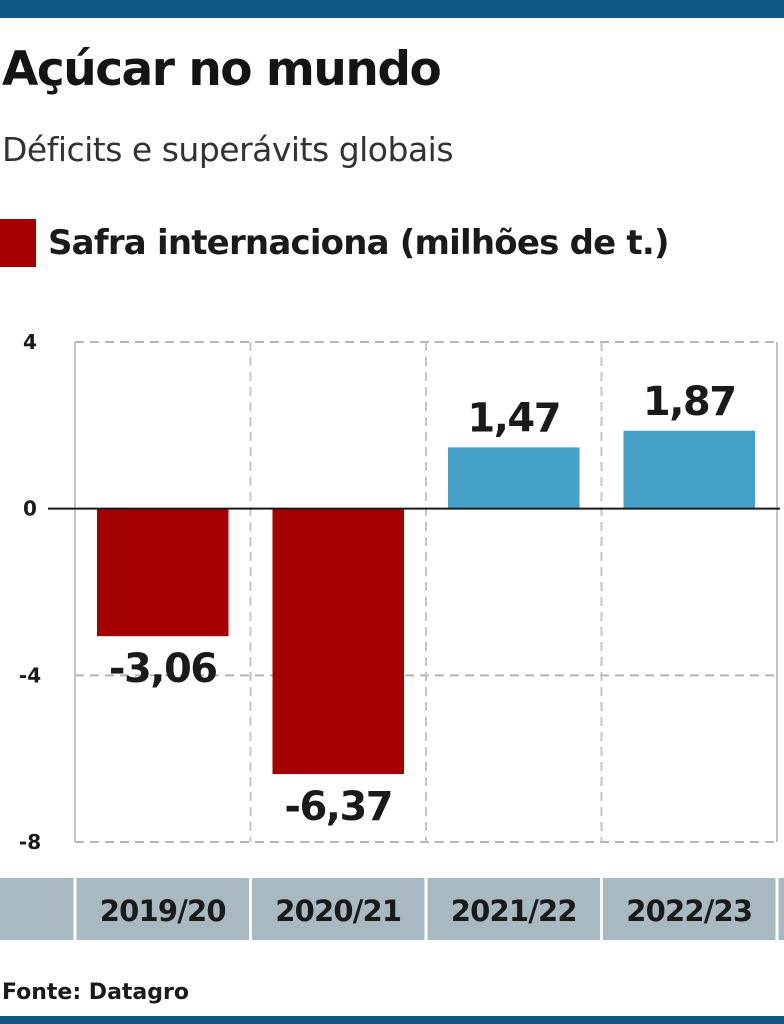 Image resolution: width=784 pixels, height=1024 pixels. What do you see at coordinates (392, 9) in the screenshot?
I see `top-brand-bar` at bounding box center [392, 9].